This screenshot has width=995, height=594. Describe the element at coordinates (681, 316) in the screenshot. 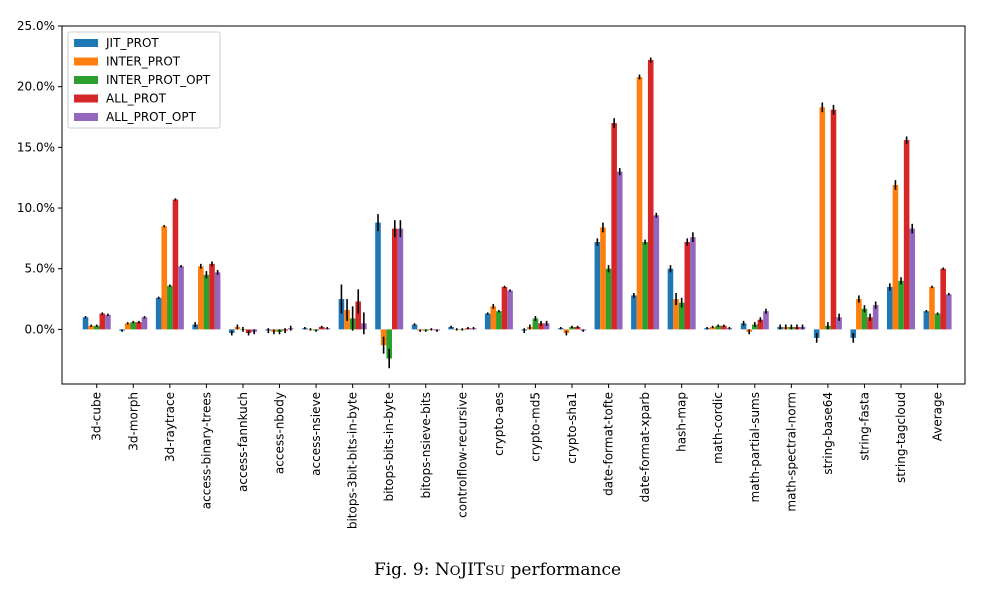

I see `bar-inter-prot-opt-hash-map` at that location.